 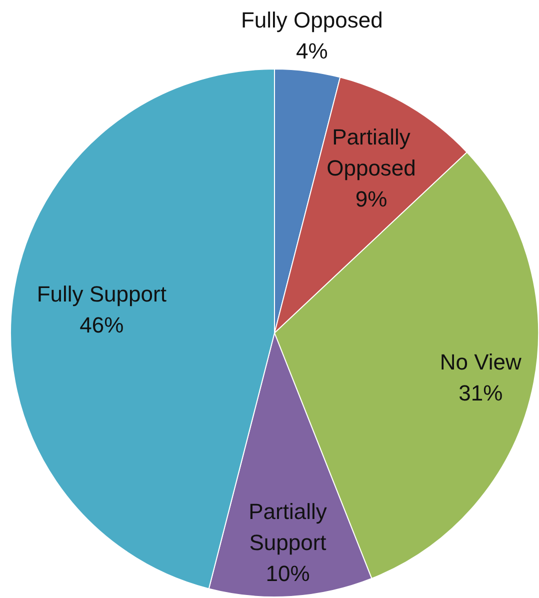 What do you see at coordinates (287, 526) in the screenshot?
I see `slice-label: Partially Support` at bounding box center [287, 526].